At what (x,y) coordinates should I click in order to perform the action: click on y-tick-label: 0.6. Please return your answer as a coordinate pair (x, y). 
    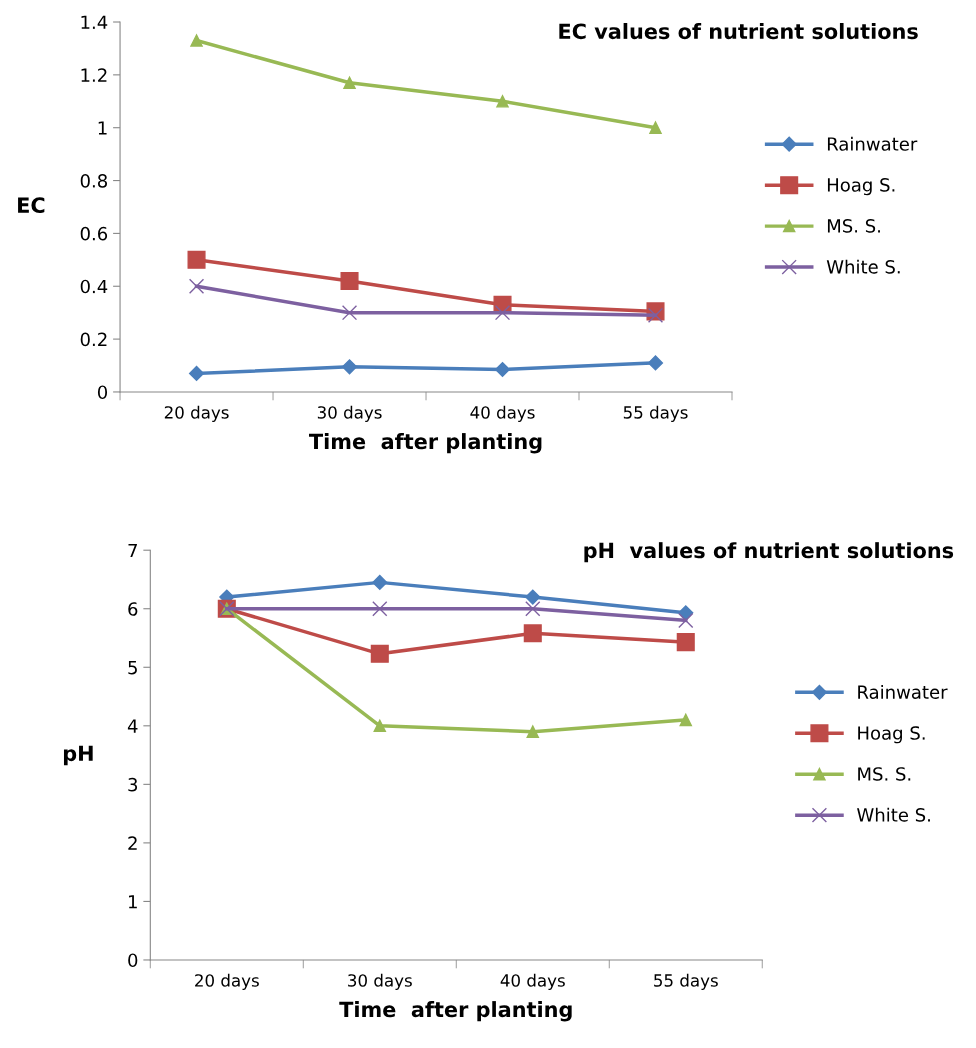
    Looking at the image, I should click on (94, 233).